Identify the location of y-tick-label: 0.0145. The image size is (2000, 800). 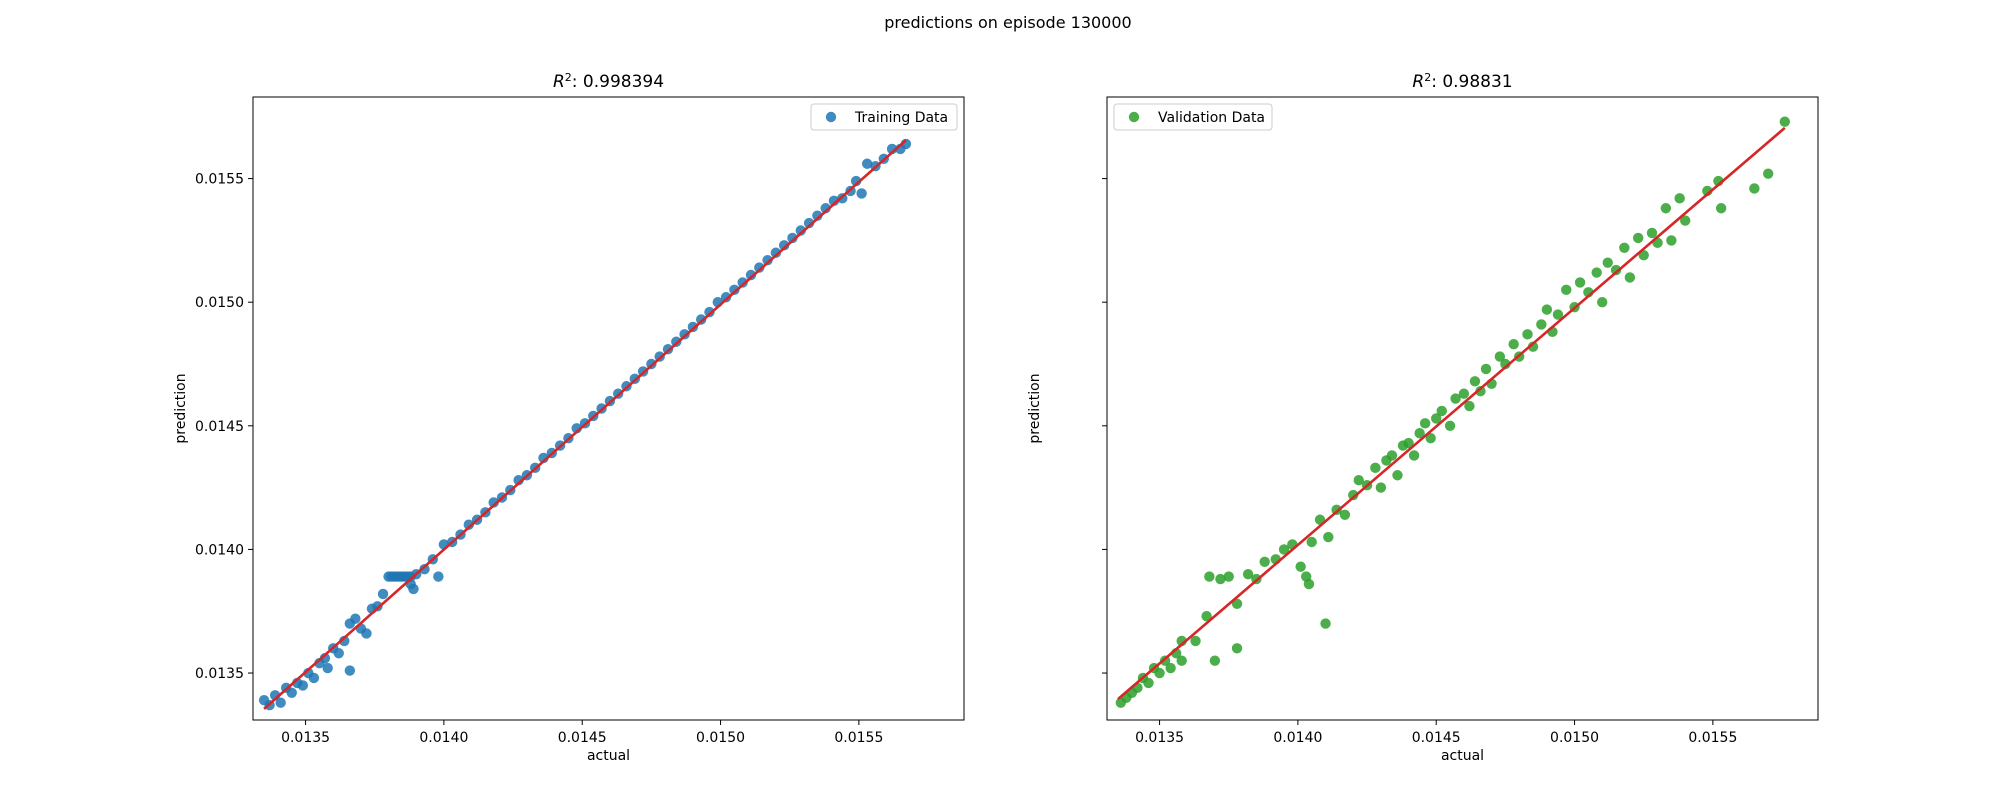
(219, 427).